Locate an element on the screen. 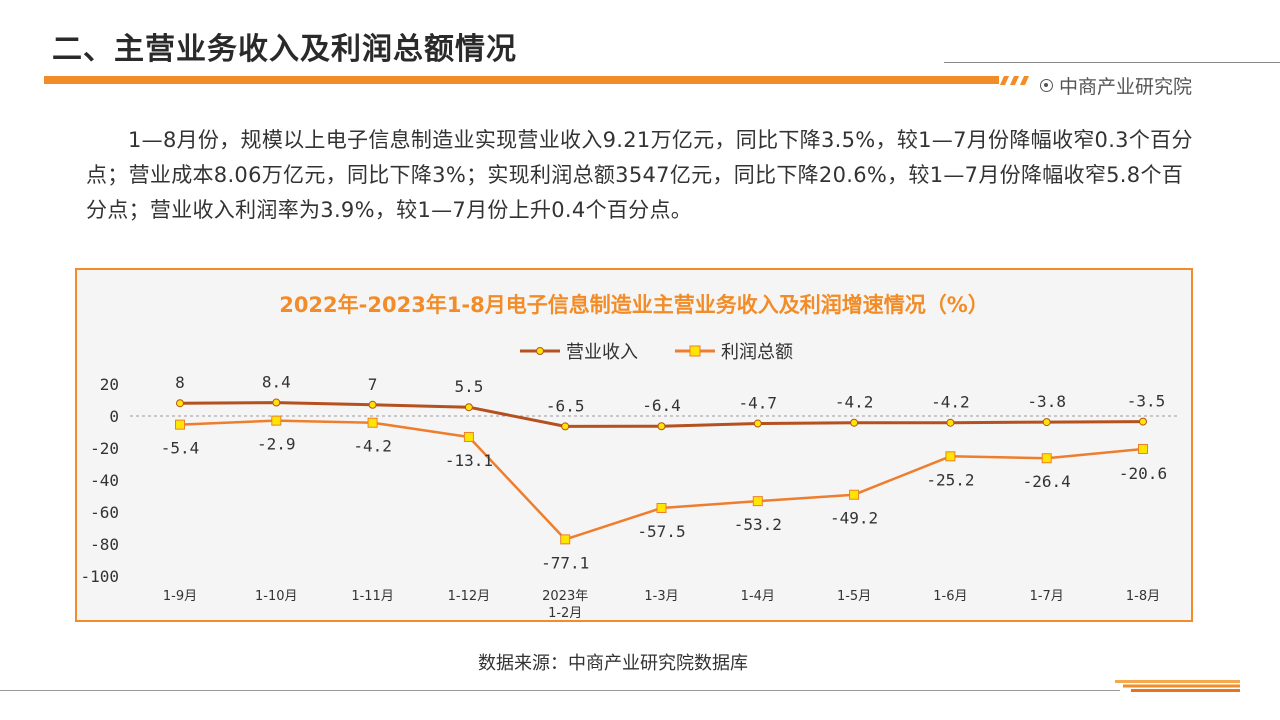 The width and height of the screenshot is (1280, 720). footer-divider is located at coordinates (560, 690).